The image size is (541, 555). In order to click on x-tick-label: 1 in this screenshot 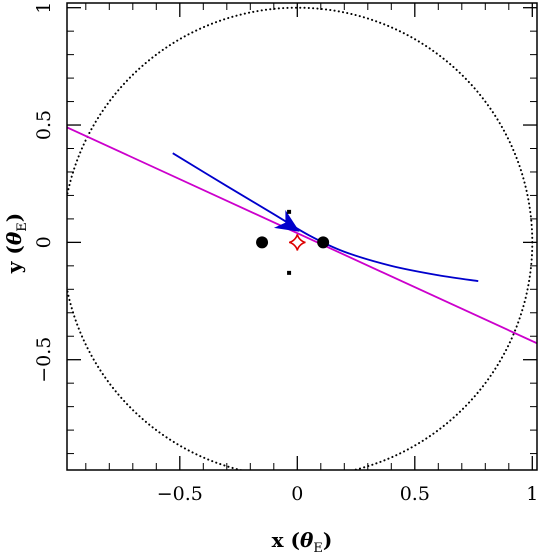, I will do `click(532, 494)`.